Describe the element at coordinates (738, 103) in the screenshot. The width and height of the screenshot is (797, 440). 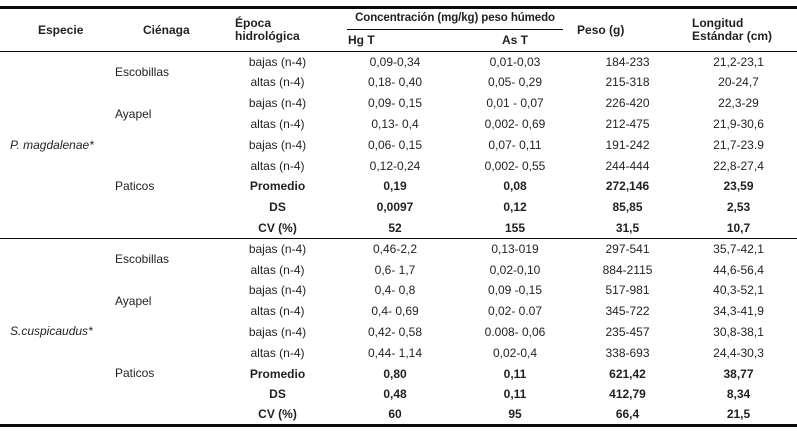
I see `cell-longitud: 22,3-29` at that location.